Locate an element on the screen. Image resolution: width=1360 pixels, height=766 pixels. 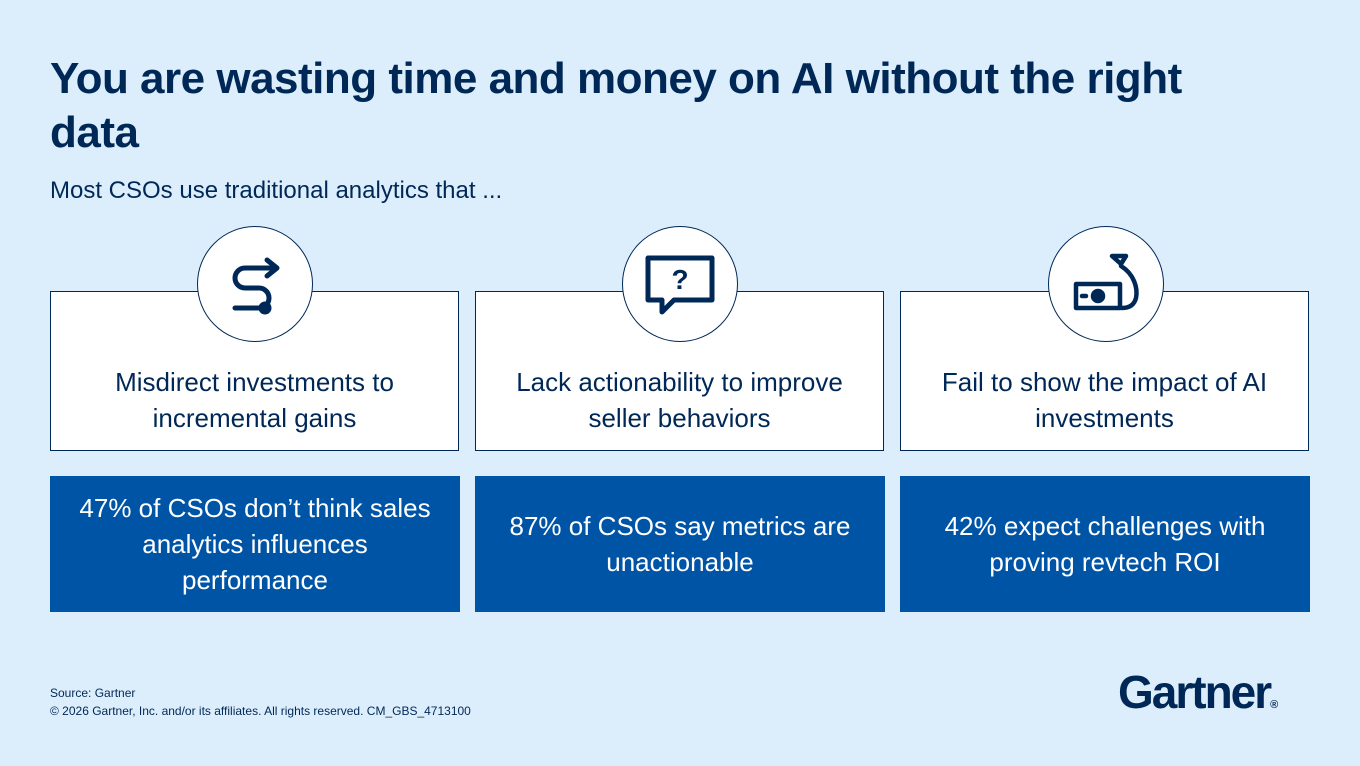
stat-box: 87% of CSOs say metrics are unactionable is located at coordinates (680, 544).